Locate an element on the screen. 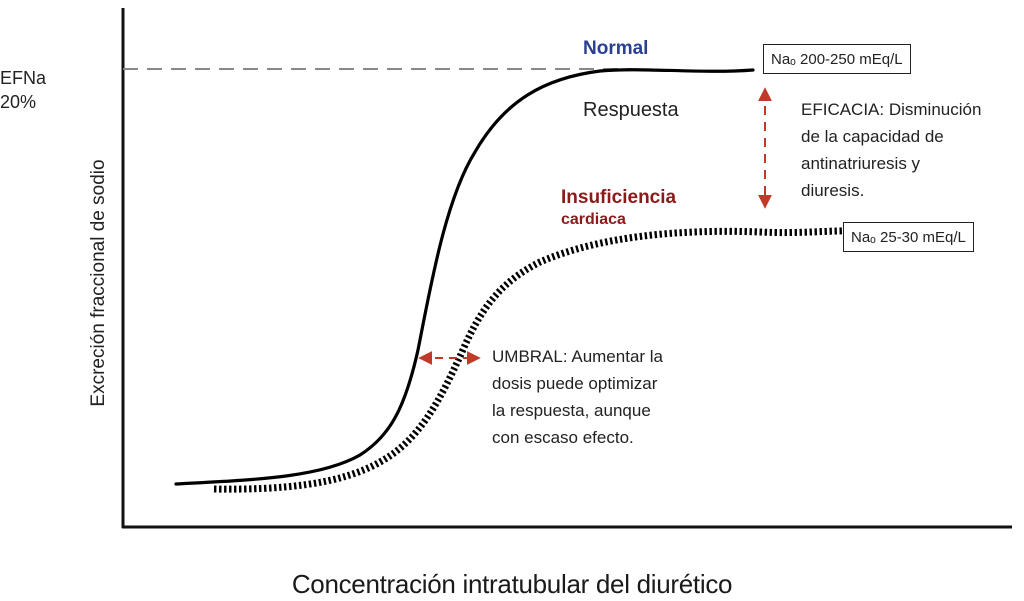 The height and width of the screenshot is (601, 1024). efna-value: 20% is located at coordinates (18, 102).